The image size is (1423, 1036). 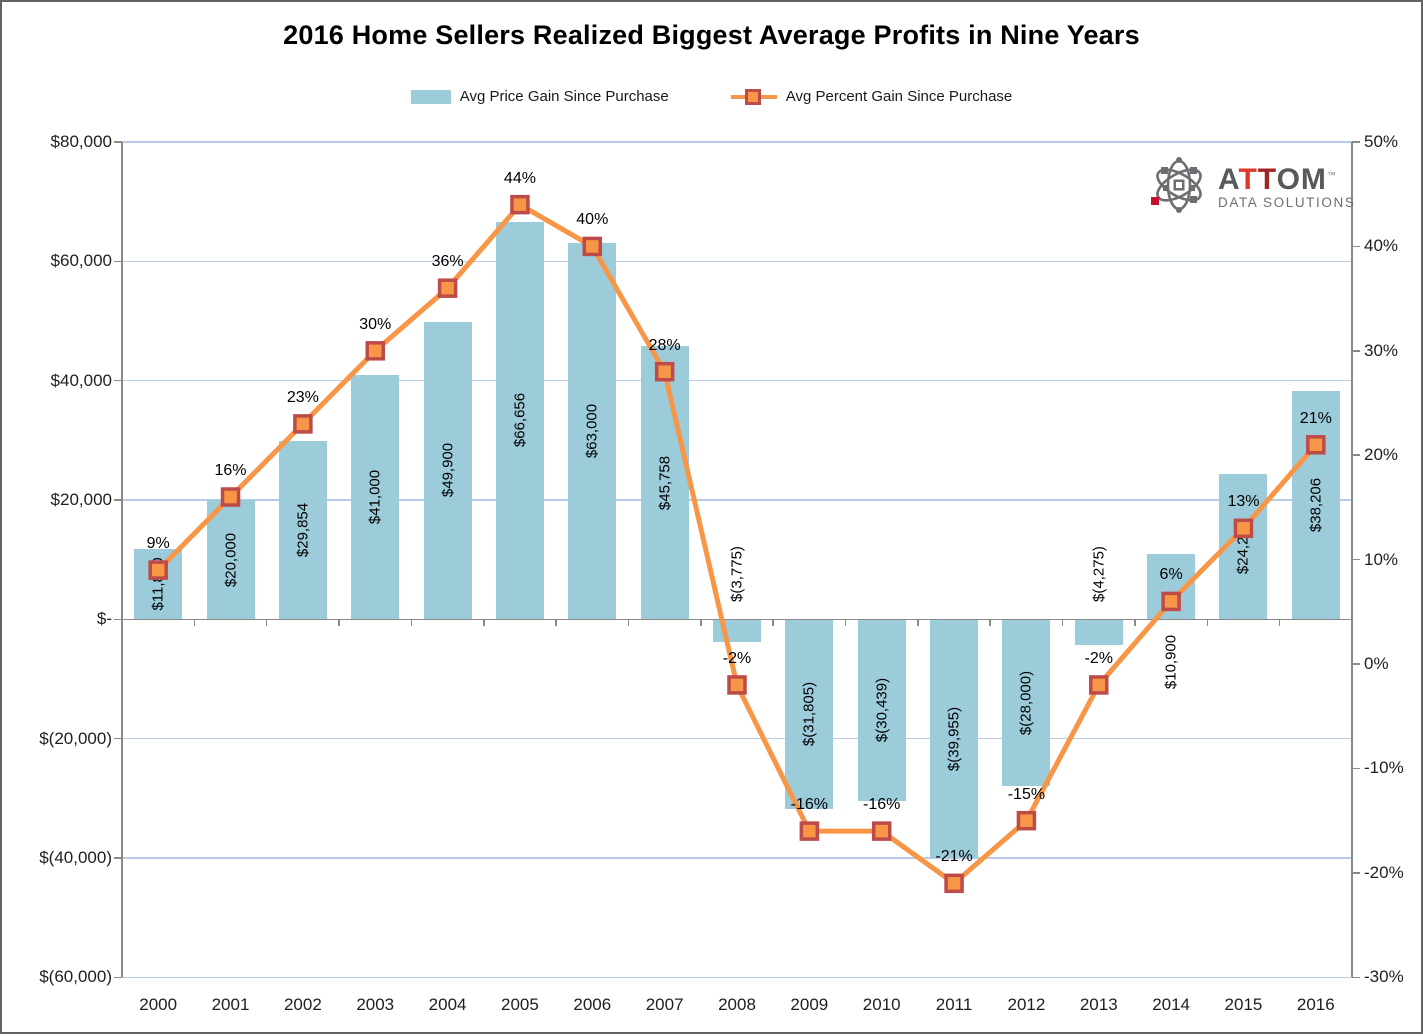 What do you see at coordinates (230, 1004) in the screenshot?
I see `x-axis-label: 2001` at bounding box center [230, 1004].